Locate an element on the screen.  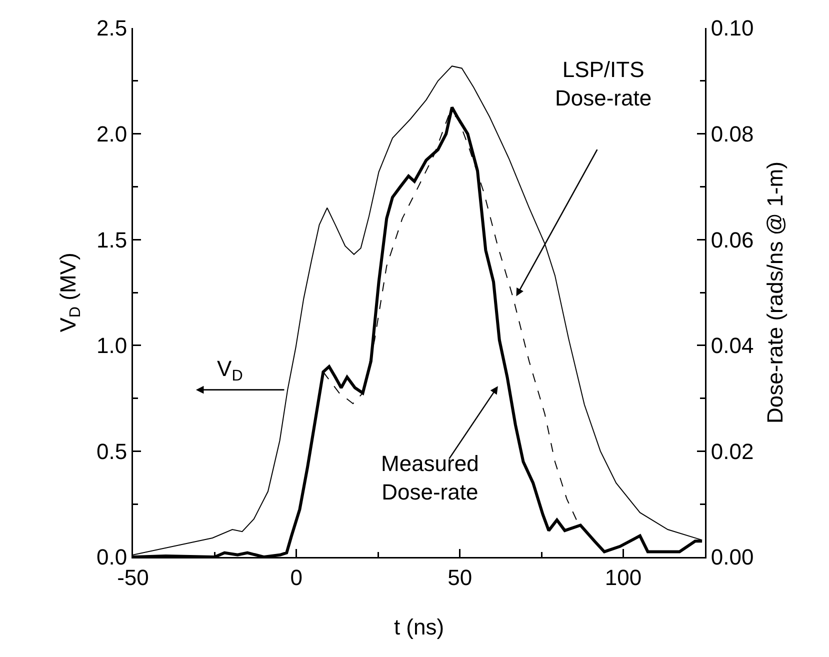
annotation: LSP/ITS Dose-rate is located at coordinates (603, 84).